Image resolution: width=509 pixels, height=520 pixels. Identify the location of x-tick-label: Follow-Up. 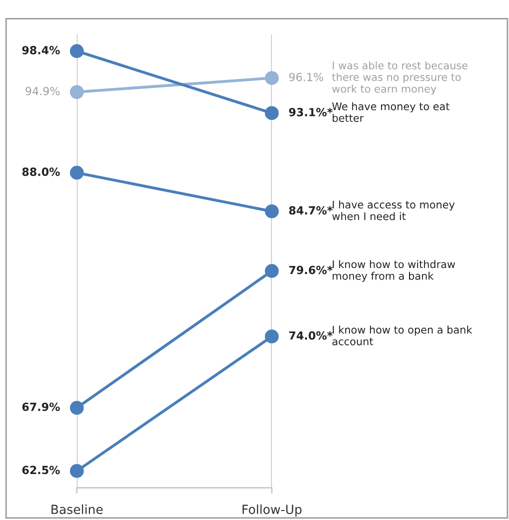
(272, 510).